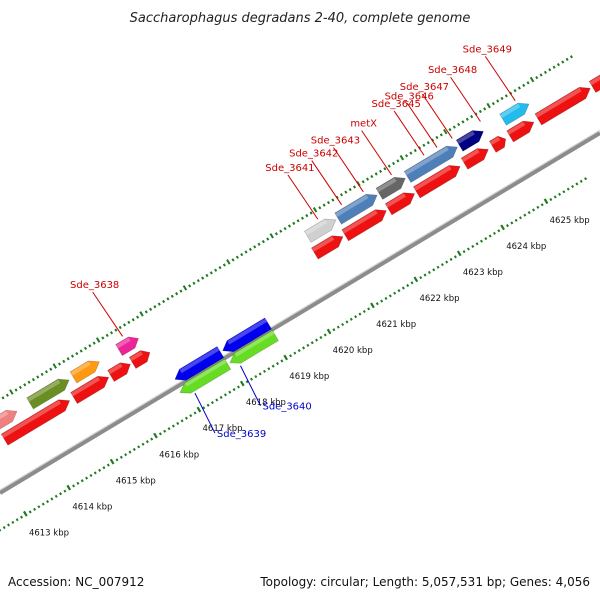  I want to click on cds-colored-forward, so click(469, 141).